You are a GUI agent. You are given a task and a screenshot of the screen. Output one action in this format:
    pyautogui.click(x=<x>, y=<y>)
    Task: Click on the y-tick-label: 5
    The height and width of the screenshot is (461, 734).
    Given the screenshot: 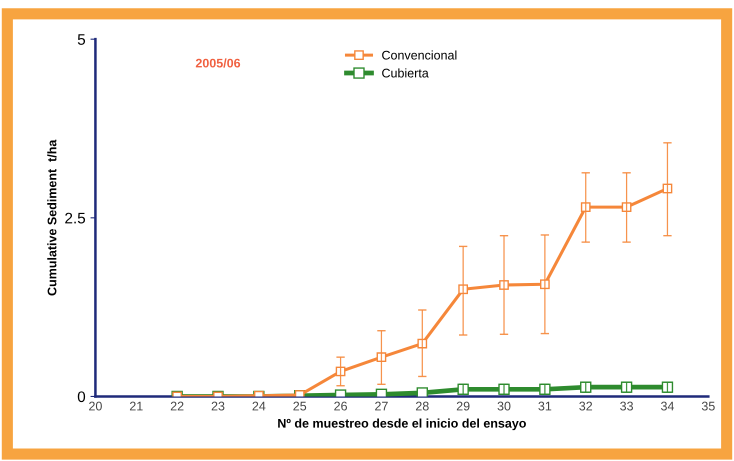 What is the action you would take?
    pyautogui.click(x=82, y=39)
    